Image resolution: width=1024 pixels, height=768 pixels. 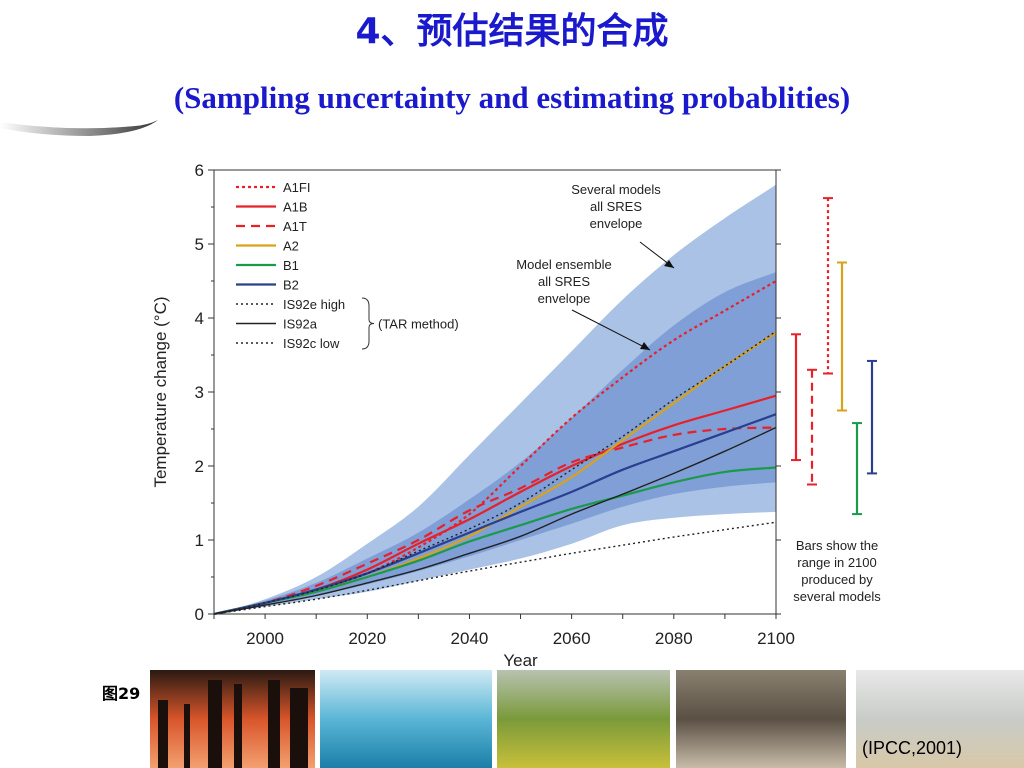 What do you see at coordinates (563, 264) in the screenshot?
I see `inner-envelope-annotation: Model ensemble` at bounding box center [563, 264].